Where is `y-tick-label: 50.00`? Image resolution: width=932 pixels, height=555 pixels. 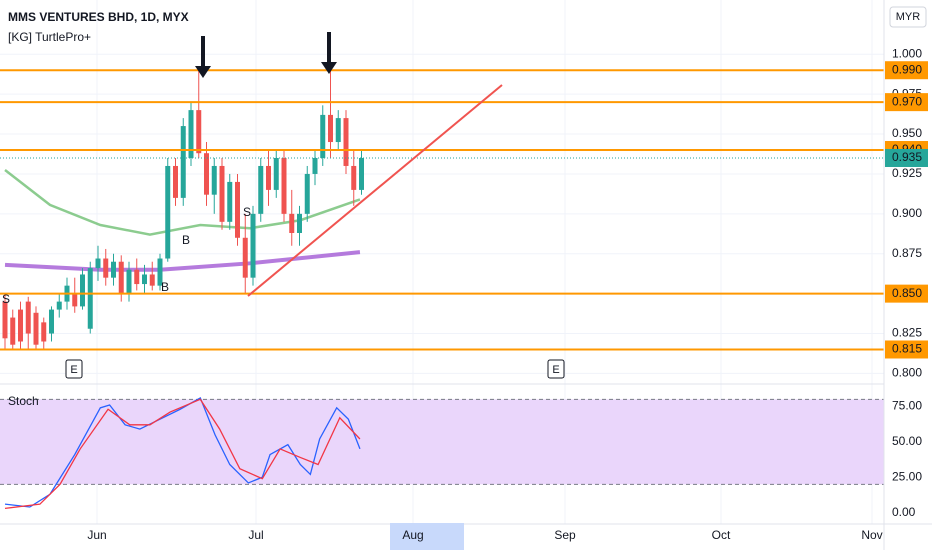 y-tick-label: 50.00 is located at coordinates (907, 441).